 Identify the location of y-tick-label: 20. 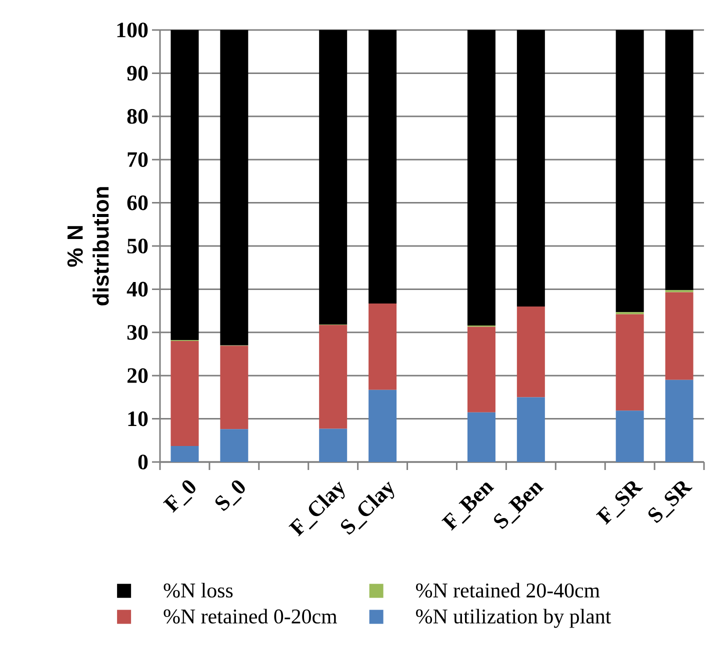
(137, 375).